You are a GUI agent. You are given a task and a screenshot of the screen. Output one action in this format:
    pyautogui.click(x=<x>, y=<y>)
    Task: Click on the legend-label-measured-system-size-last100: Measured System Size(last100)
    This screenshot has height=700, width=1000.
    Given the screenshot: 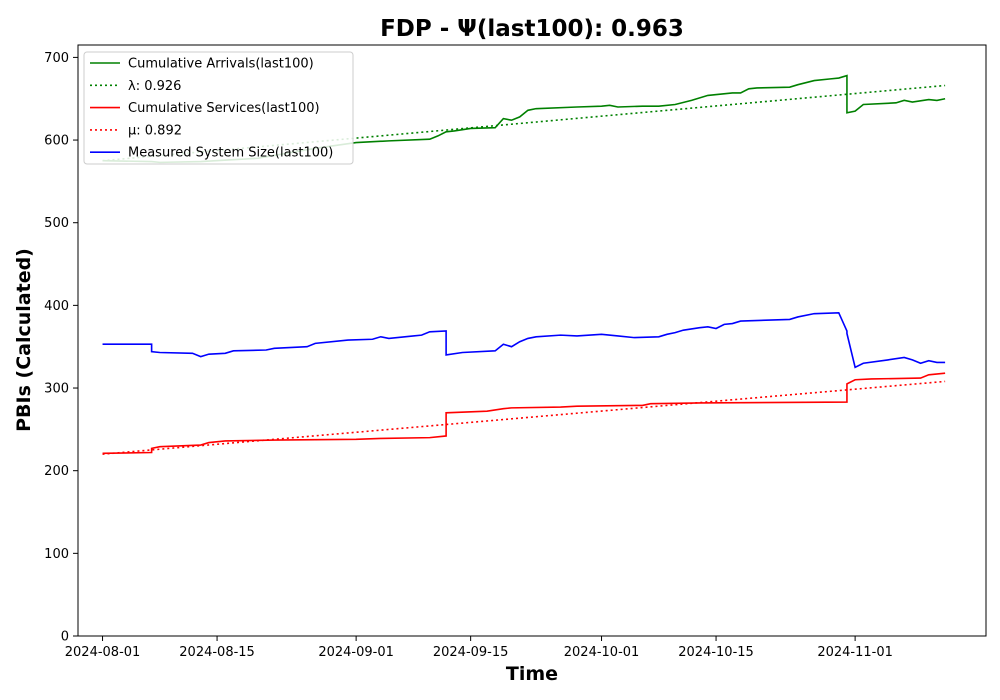 What is the action you would take?
    pyautogui.click(x=230, y=153)
    